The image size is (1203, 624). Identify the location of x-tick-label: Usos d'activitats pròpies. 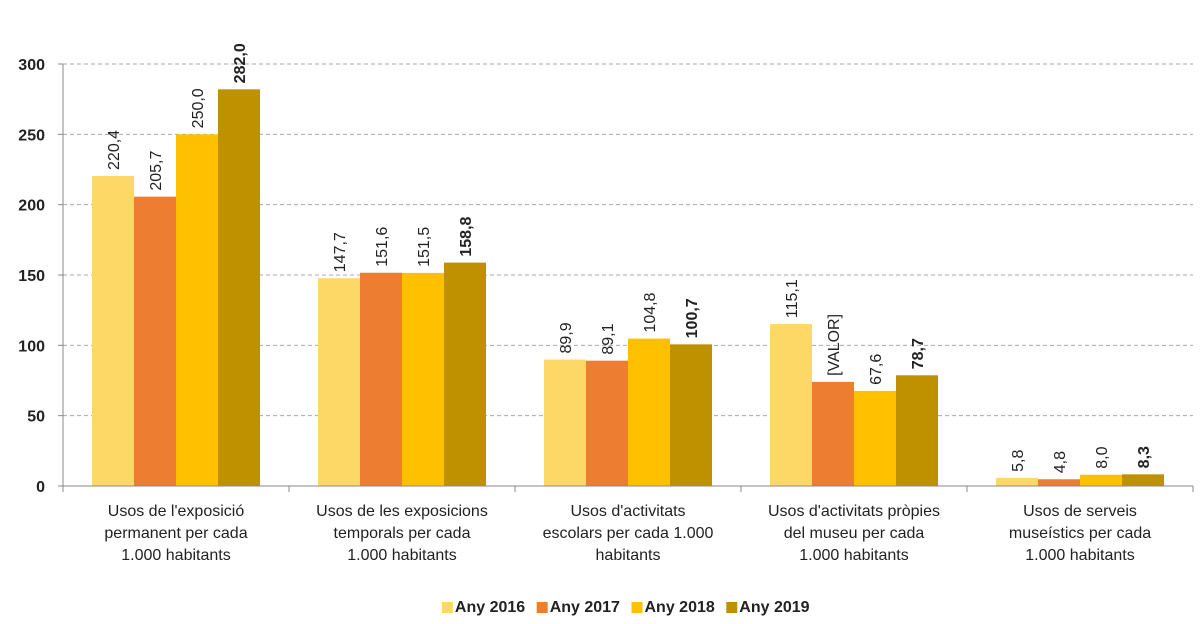
(854, 511).